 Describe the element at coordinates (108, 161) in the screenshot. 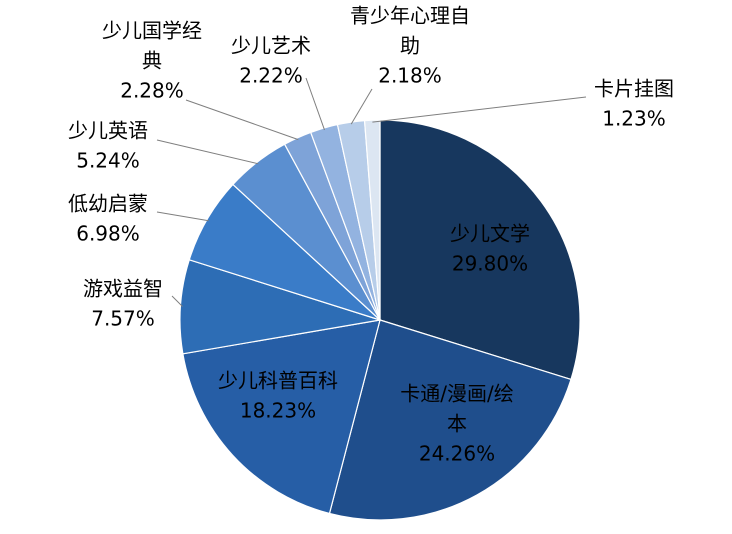

I see `slice-value-label: 5.24%` at that location.